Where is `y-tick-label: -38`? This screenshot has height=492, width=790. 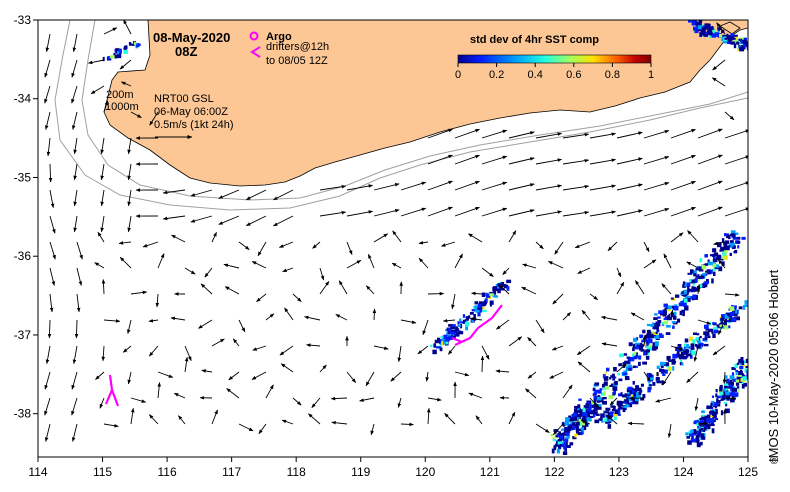 y-tick-label: -38 is located at coordinates (23, 414).